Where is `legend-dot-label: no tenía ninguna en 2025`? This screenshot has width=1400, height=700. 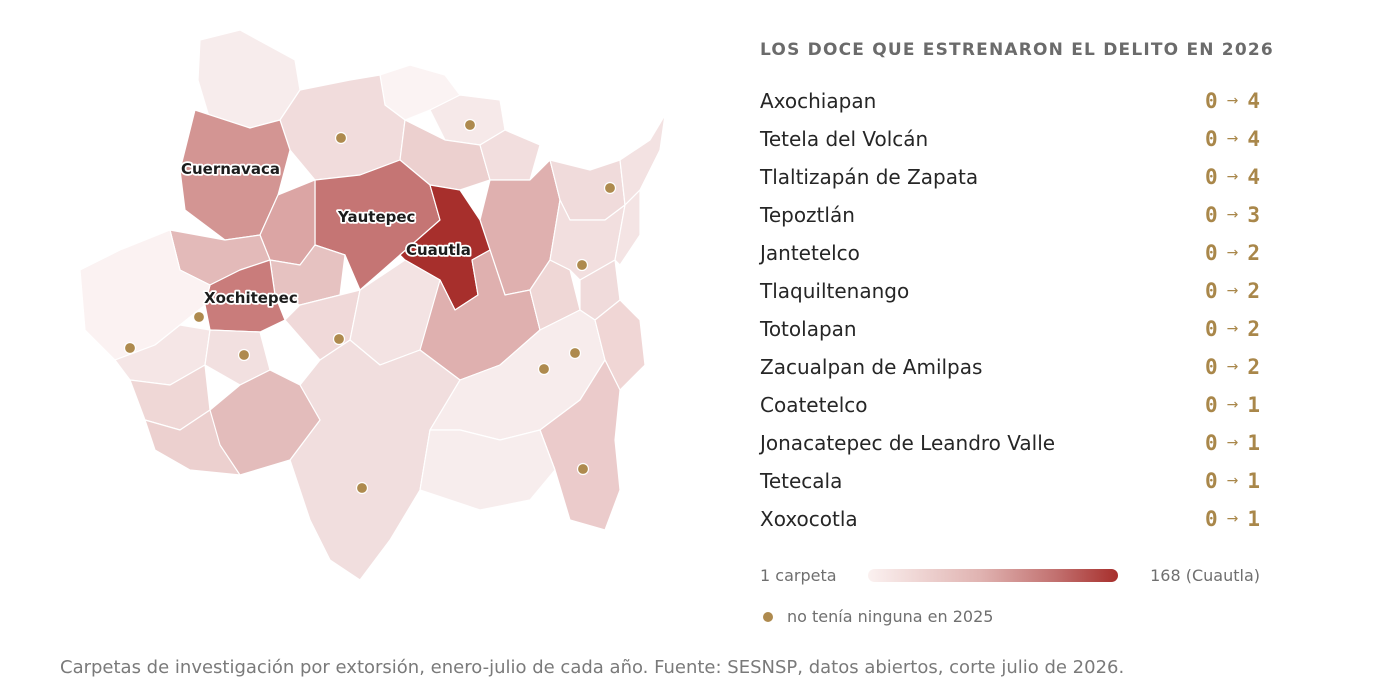 legend-dot-label: no tenía ninguna en 2025 is located at coordinates (890, 616).